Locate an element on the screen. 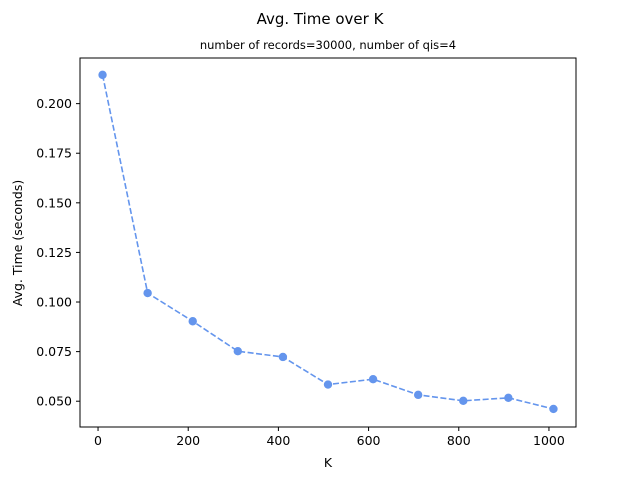 This screenshot has width=640, height=480. y-axis-label: Avg. Time (seconds) is located at coordinates (17, 243).